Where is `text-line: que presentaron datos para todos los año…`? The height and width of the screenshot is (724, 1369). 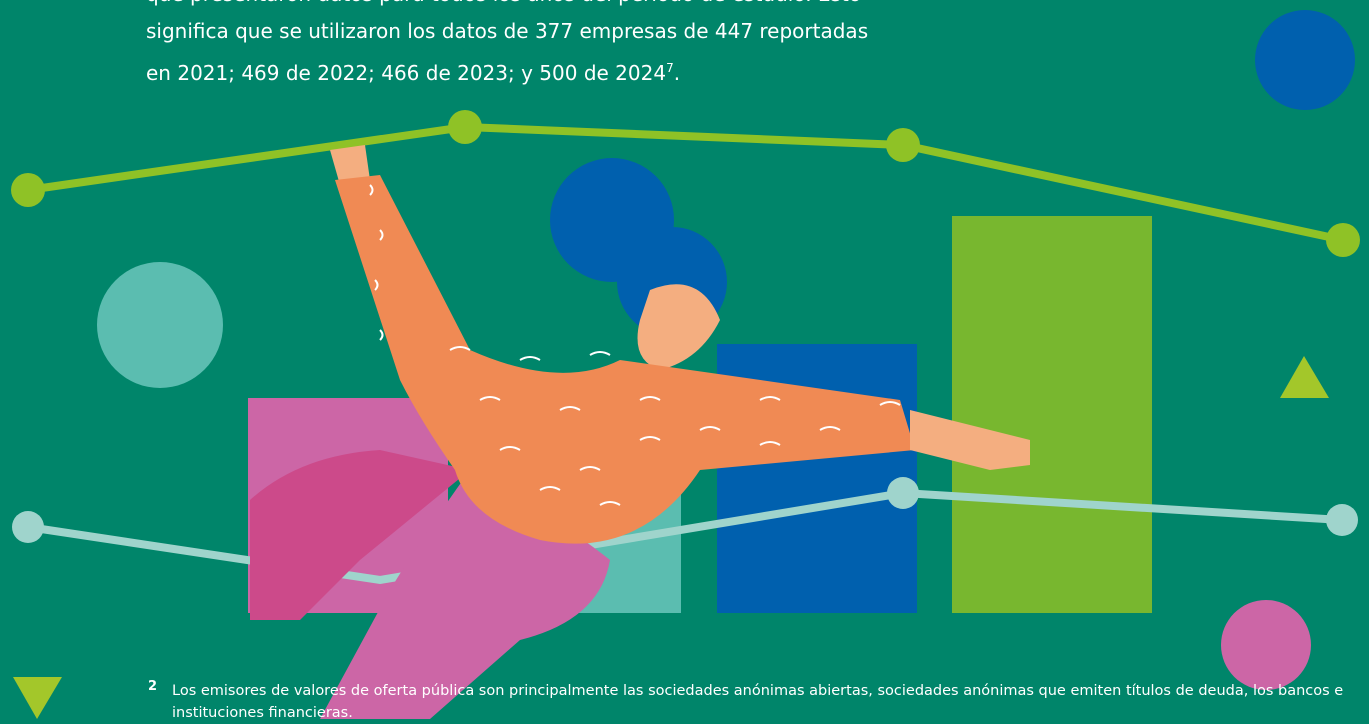 text-line: que presentaron datos para todos los año… is located at coordinates (596, 6).